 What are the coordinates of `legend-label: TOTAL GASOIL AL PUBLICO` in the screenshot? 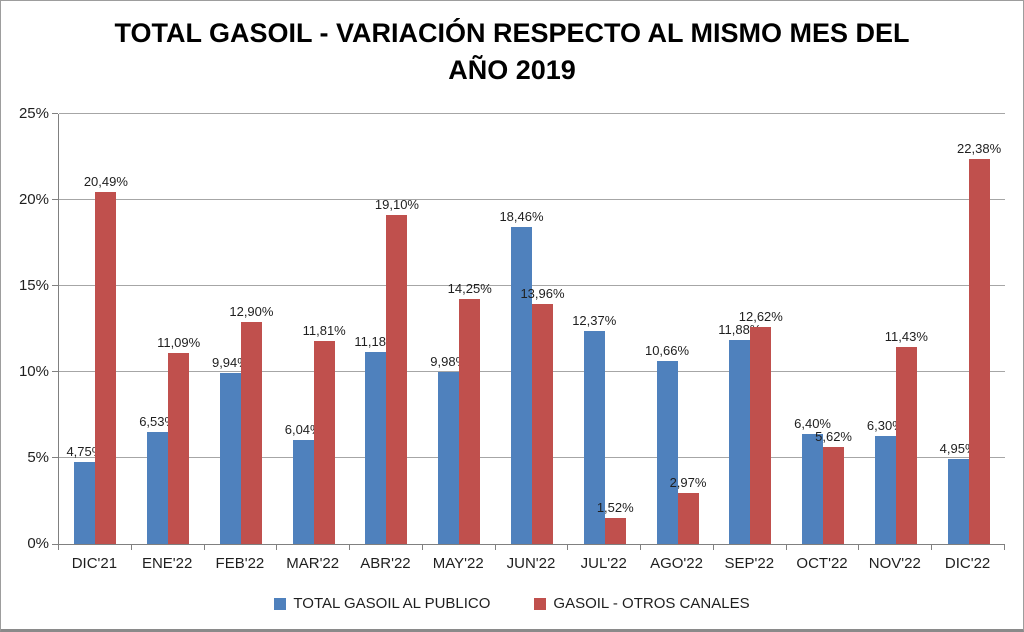 It's located at (392, 603).